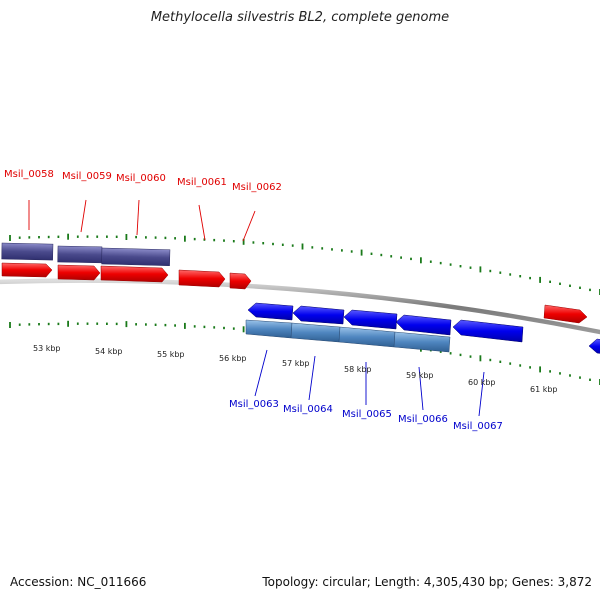  What do you see at coordinates (294, 293) in the screenshot?
I see `forward-gene-track` at bounding box center [294, 293].